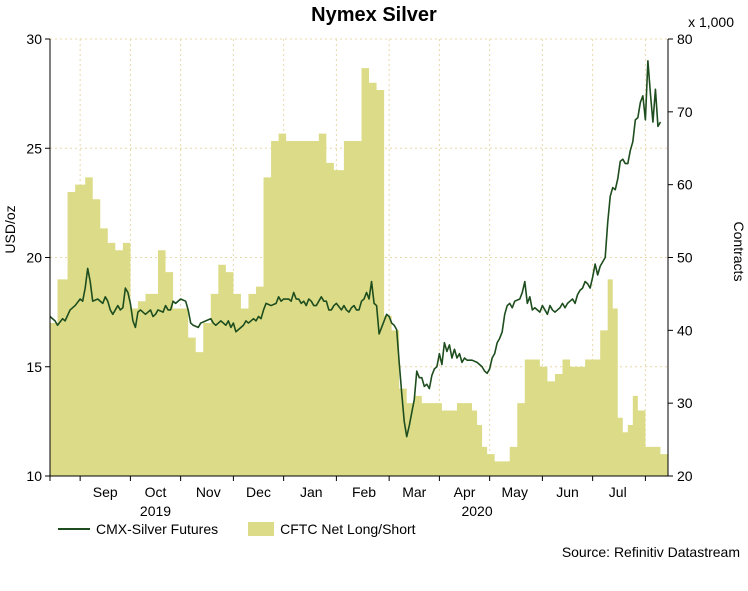 The height and width of the screenshot is (591, 748). I want to click on left-axis-title: USD/oz, so click(10, 229).